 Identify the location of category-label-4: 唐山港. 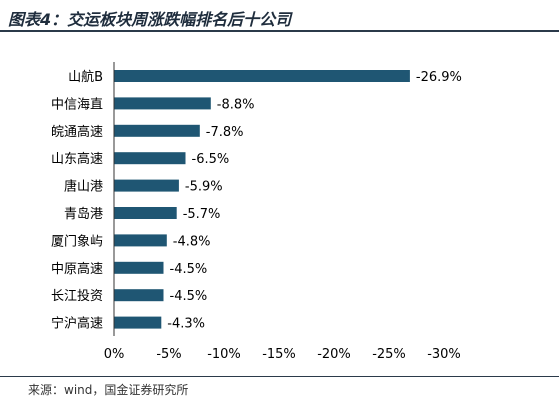
(83, 187).